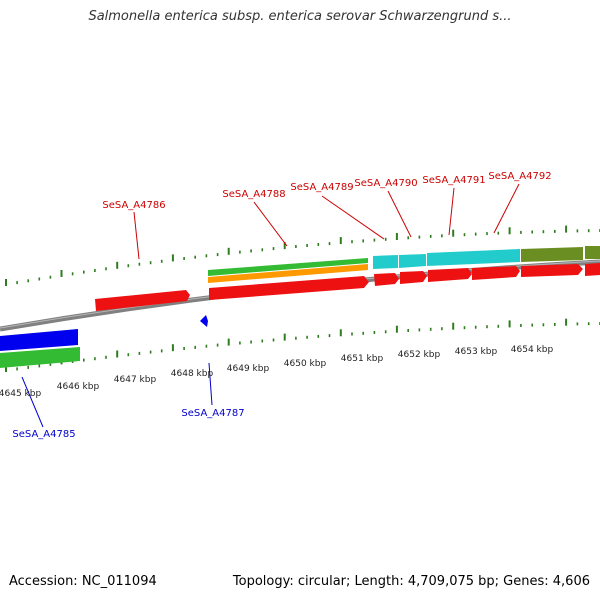  What do you see at coordinates (326, 221) in the screenshot?
I see `forward-label-lines` at bounding box center [326, 221].